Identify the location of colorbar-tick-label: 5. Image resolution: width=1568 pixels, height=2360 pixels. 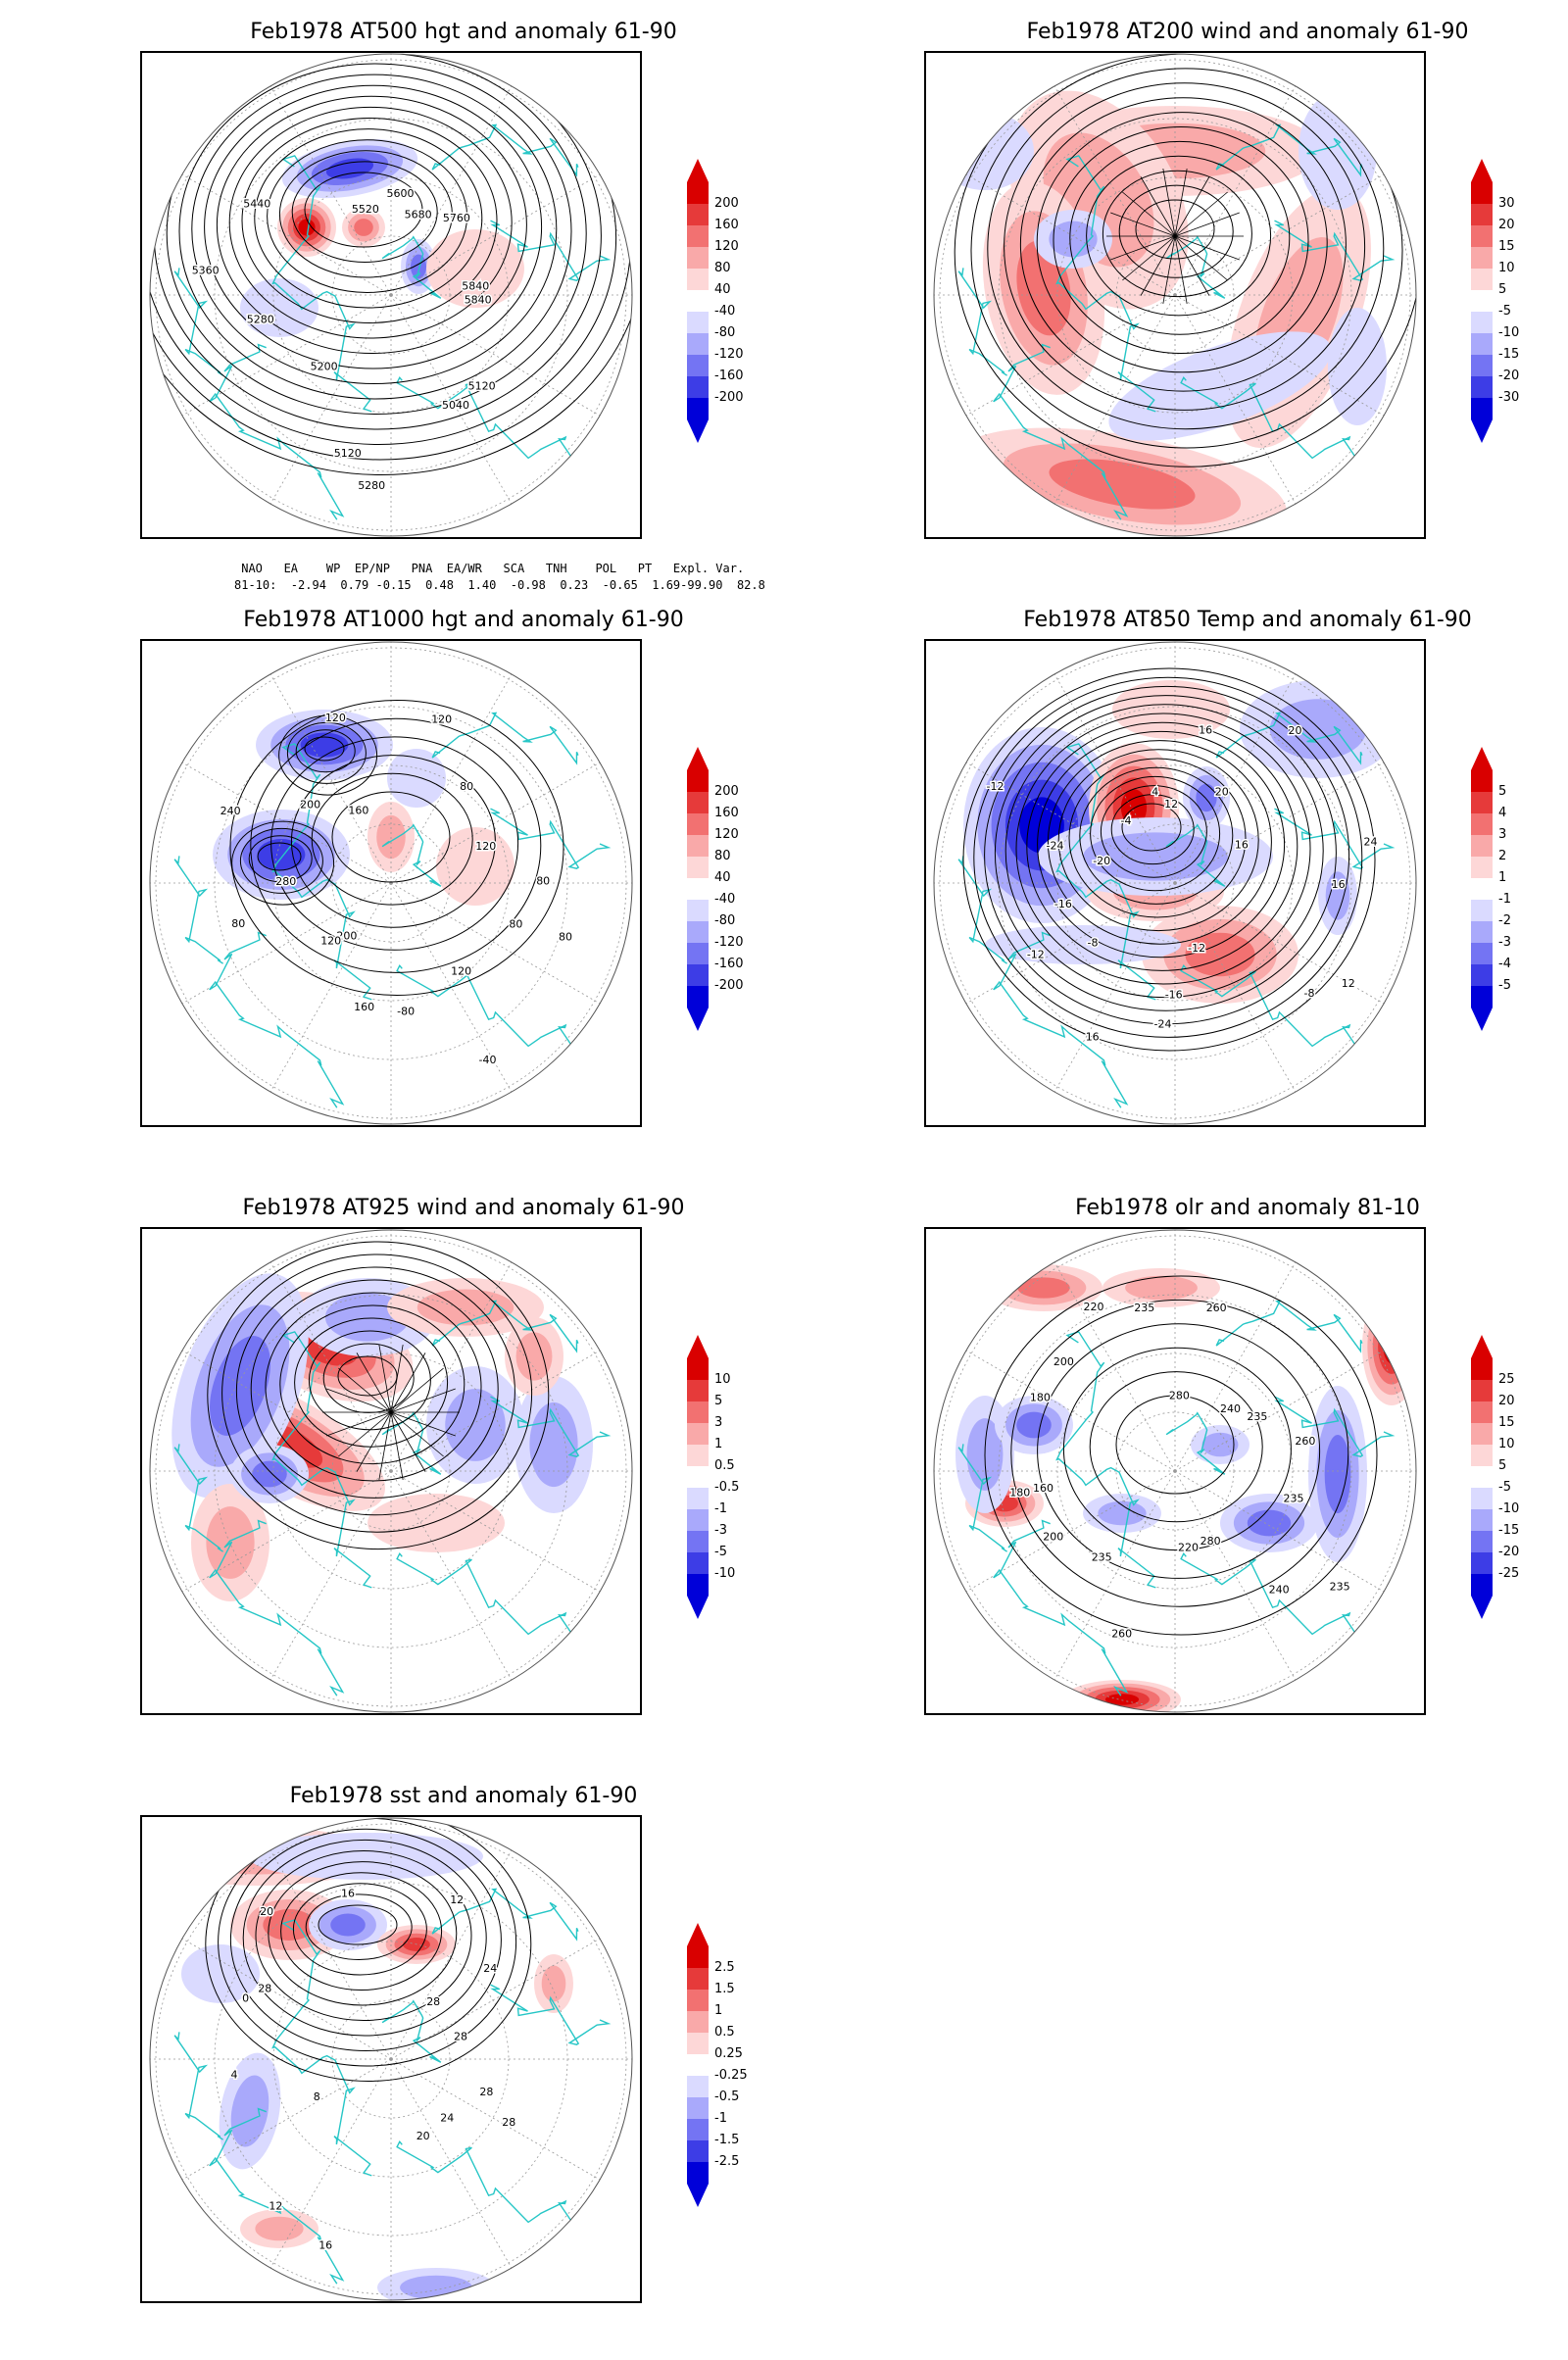
(1502, 289).